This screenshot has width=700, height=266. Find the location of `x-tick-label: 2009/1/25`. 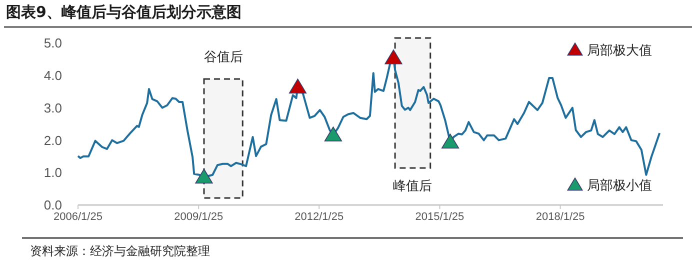

x-tick-label: 2009/1/25 is located at coordinates (199, 217).